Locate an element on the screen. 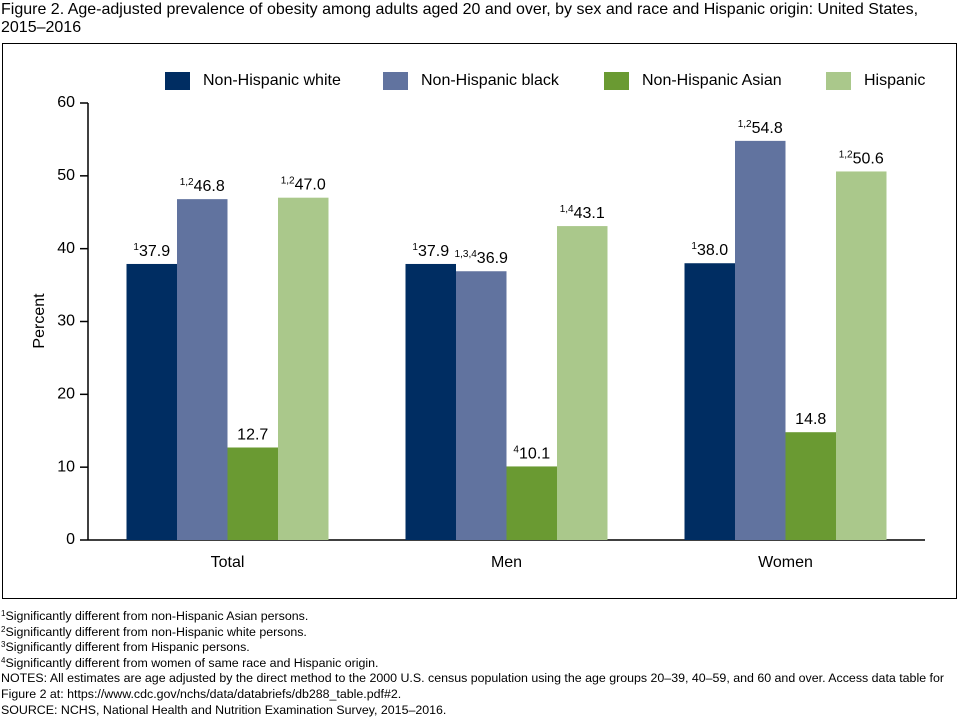 This screenshot has width=960, height=720. value-label-number: 54.8 is located at coordinates (767, 128).